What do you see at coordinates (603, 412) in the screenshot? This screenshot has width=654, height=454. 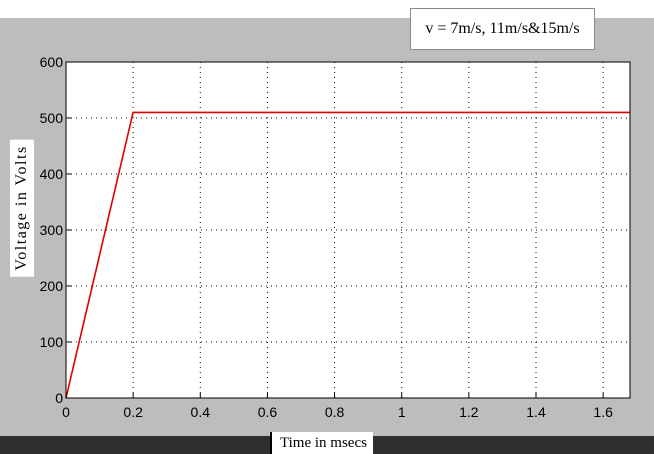 I see `x-tick-label: 1.6` at bounding box center [603, 412].